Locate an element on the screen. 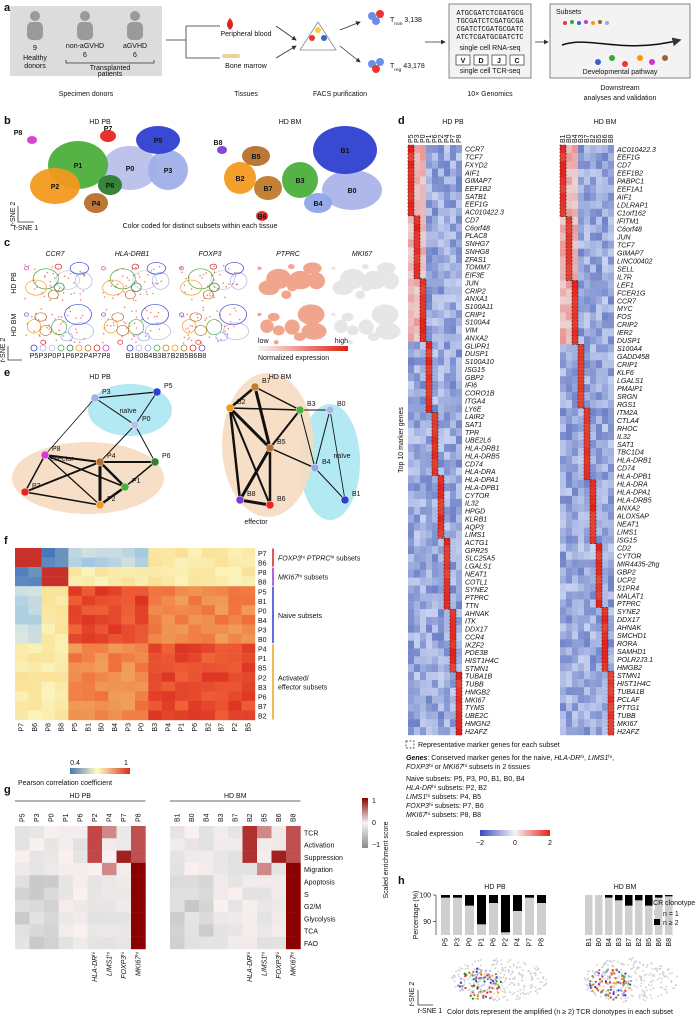 Image resolution: width=696 pixels, height=1020 pixels. marker-label: LIMS1hi is located at coordinates (264, 964).